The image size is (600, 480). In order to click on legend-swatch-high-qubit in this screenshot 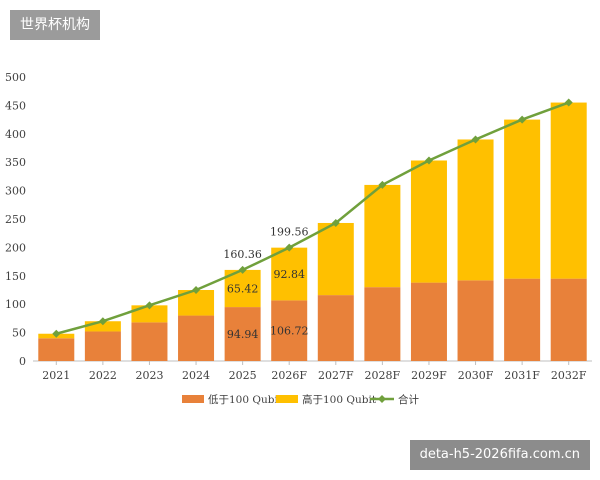, I will do `click(287, 399)`.